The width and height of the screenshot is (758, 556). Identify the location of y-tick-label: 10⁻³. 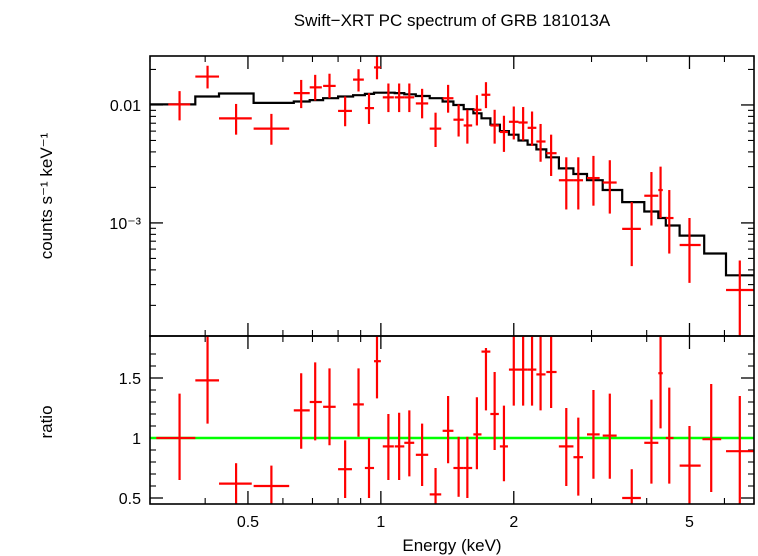
(125, 224).